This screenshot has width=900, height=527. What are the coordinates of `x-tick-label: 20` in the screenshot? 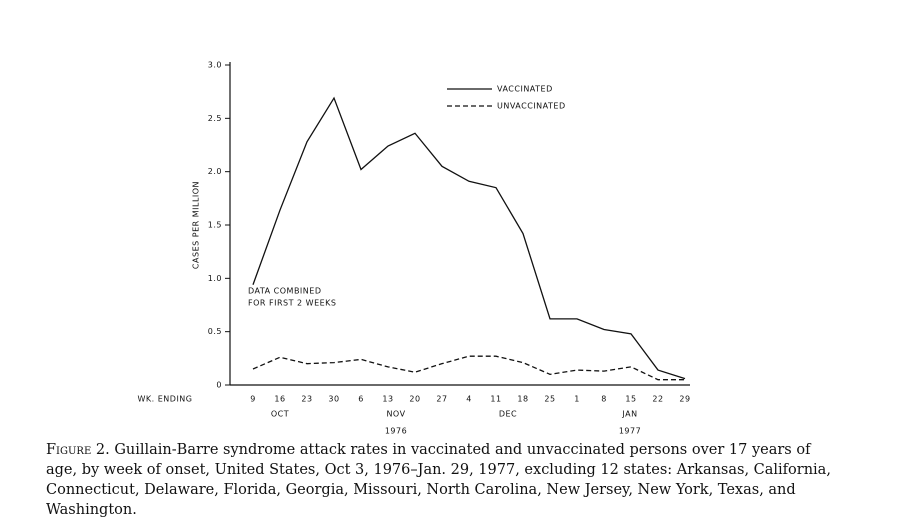 It's located at (414, 399).